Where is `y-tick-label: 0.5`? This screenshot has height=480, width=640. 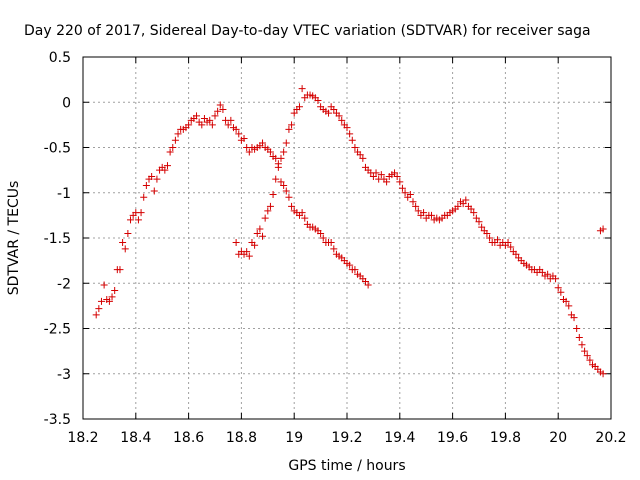
y-tick-label: 0.5 is located at coordinates (60, 58).